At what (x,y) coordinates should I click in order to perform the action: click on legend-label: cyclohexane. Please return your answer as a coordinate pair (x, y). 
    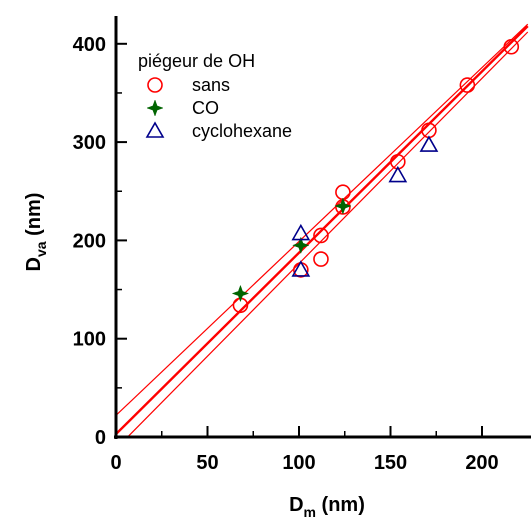
    Looking at the image, I should click on (242, 131).